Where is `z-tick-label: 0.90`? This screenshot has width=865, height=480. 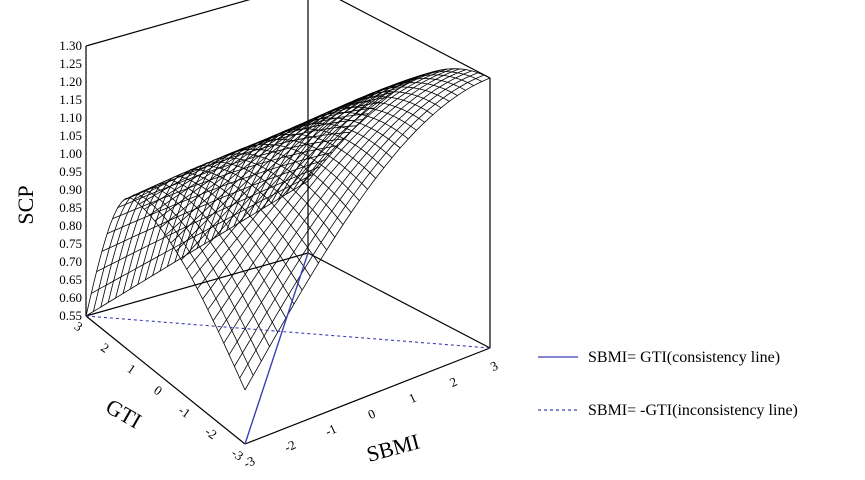 z-tick-label: 0.90 is located at coordinates (70, 189).